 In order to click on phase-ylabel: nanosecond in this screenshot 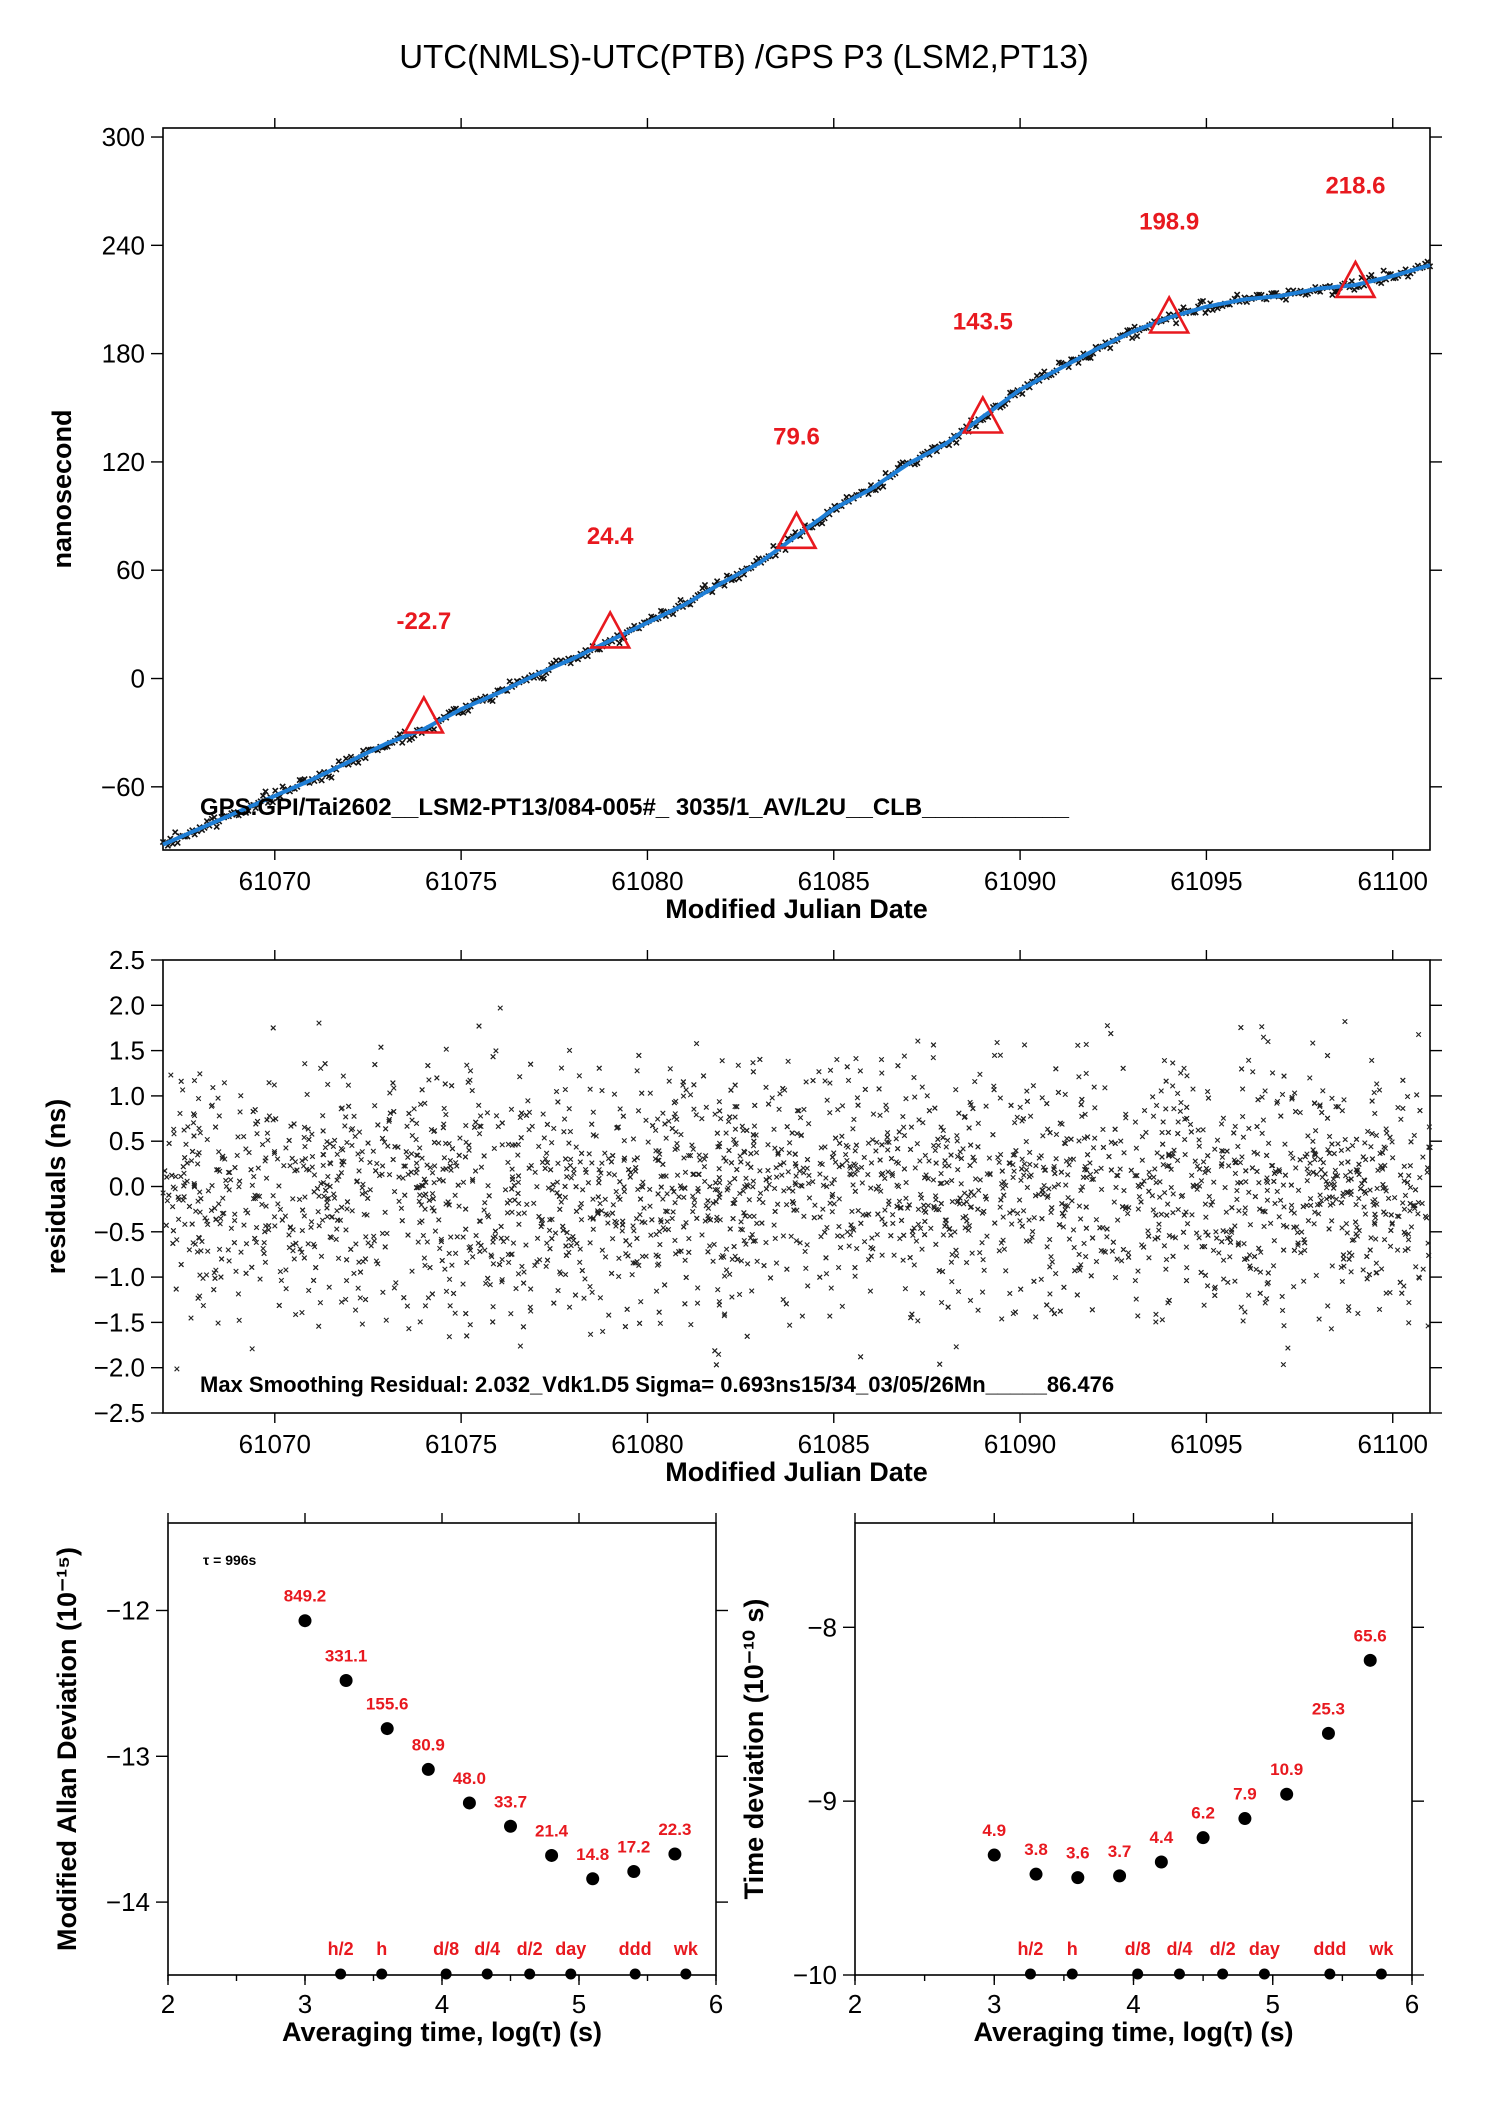, I will do `click(62, 488)`.